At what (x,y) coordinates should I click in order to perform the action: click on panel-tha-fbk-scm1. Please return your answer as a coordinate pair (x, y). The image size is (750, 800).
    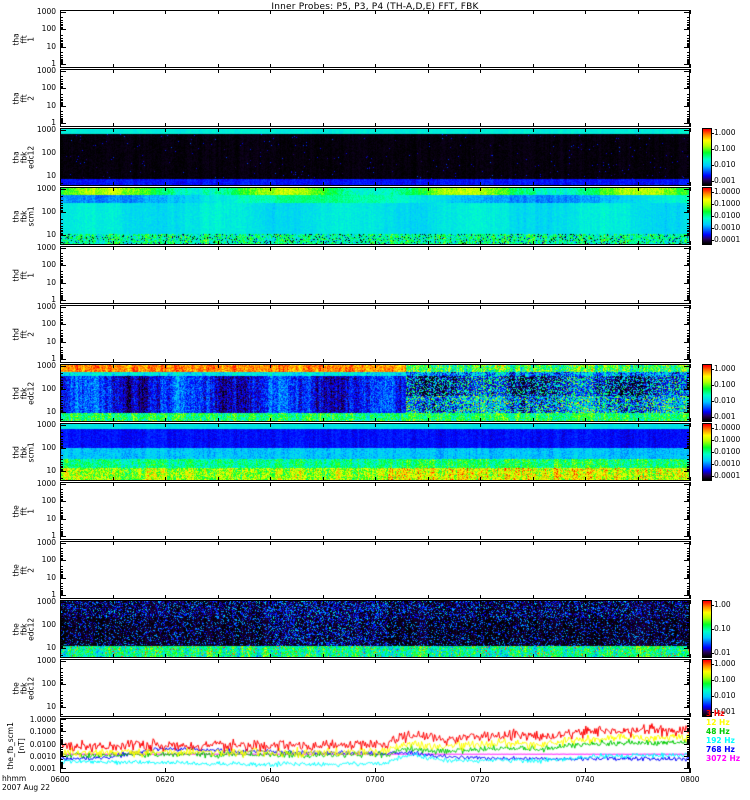
    Looking at the image, I should click on (375, 216).